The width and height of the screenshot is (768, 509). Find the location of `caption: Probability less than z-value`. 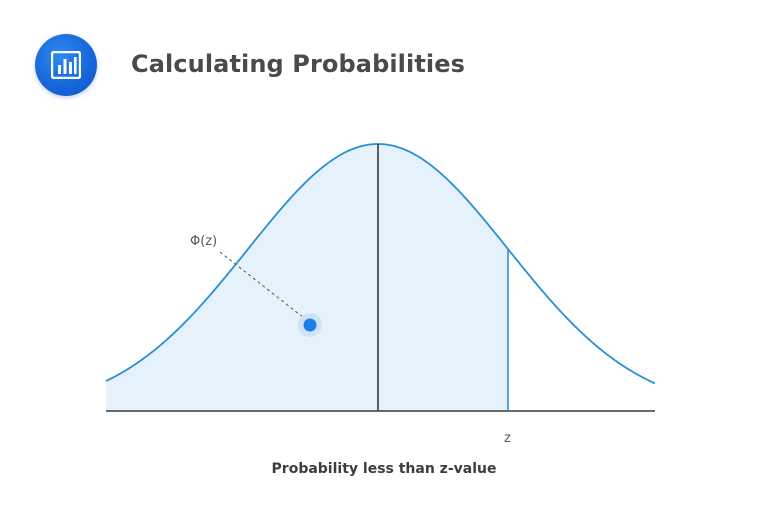

caption: Probability less than z-value is located at coordinates (384, 469).